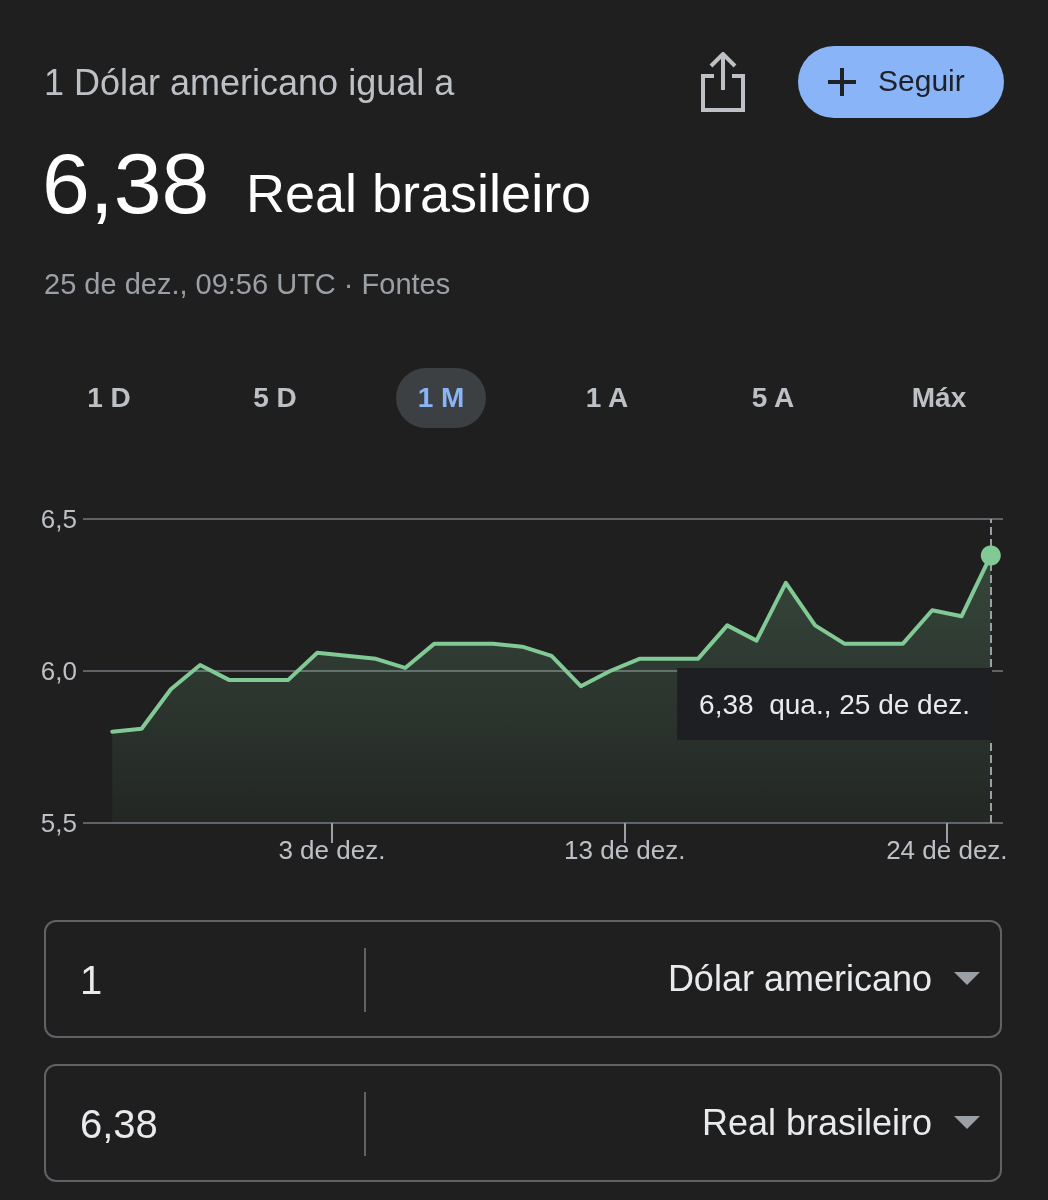 Image resolution: width=1048 pixels, height=1200 pixels. What do you see at coordinates (58, 823) in the screenshot?
I see `y-tick-label: 5,5` at bounding box center [58, 823].